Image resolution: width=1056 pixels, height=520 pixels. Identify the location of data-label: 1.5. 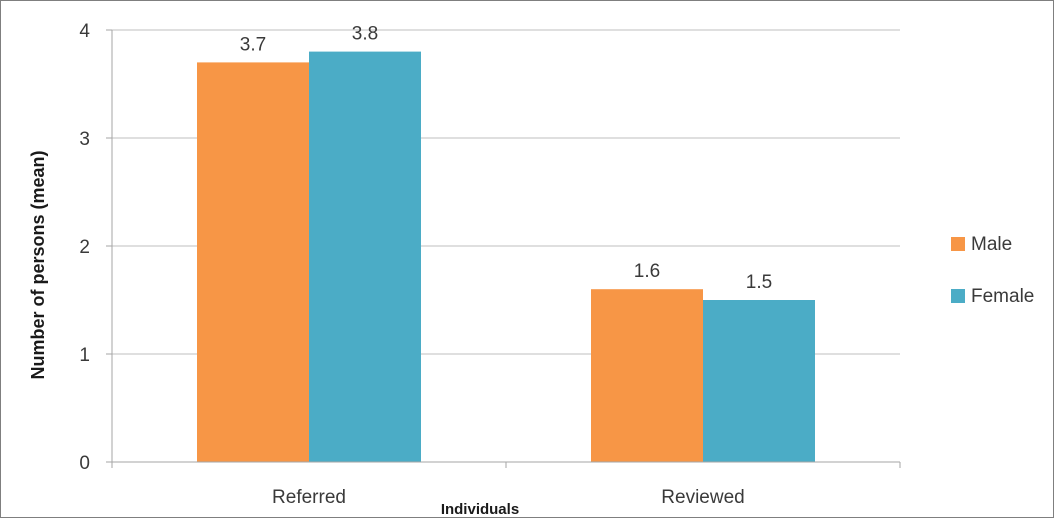
(759, 282).